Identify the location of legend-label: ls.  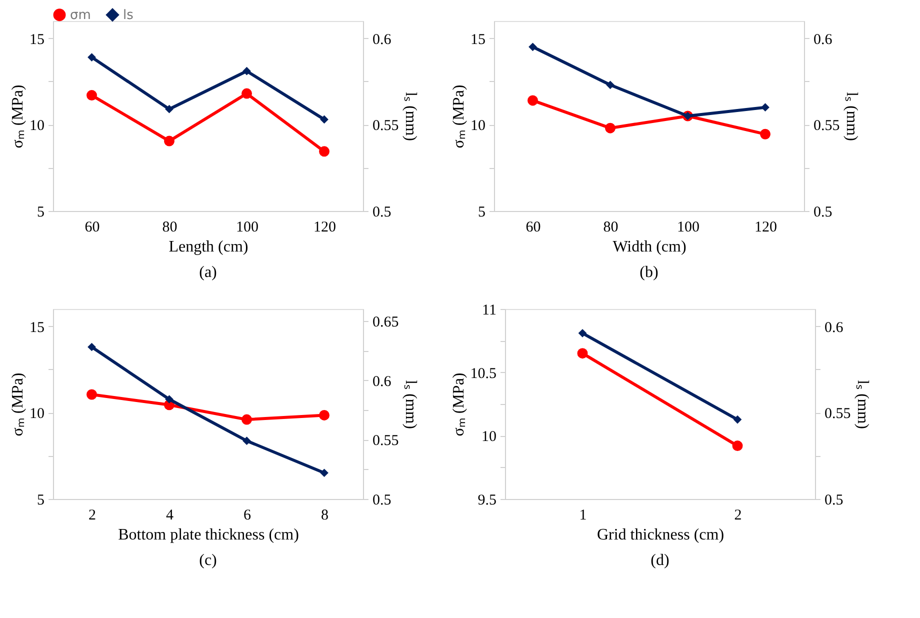
(128, 15).